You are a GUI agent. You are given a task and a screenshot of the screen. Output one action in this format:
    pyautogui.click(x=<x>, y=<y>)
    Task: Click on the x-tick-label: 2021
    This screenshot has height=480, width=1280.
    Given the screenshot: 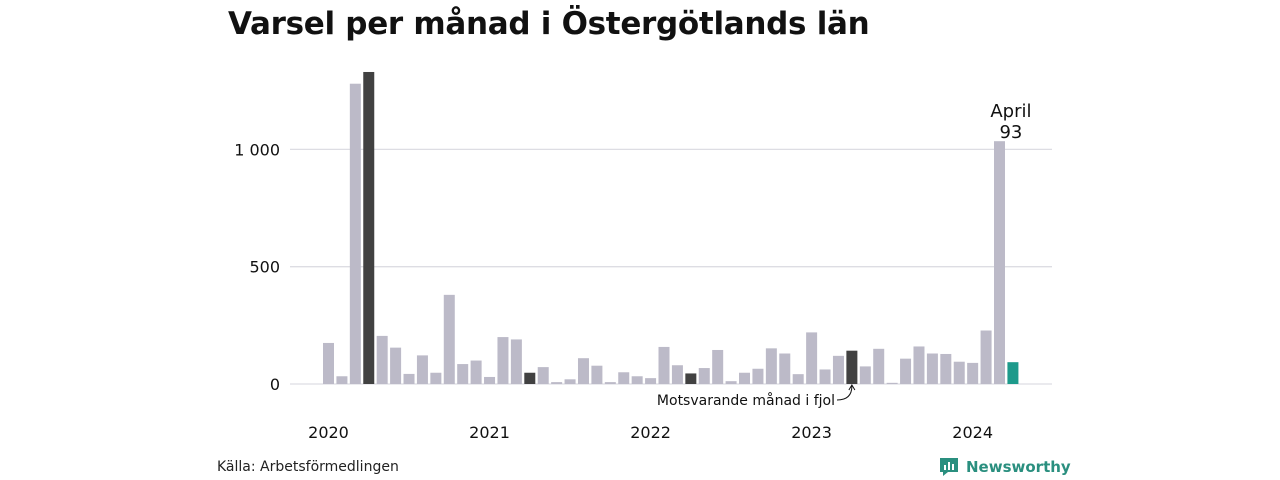 What is the action you would take?
    pyautogui.click(x=489, y=432)
    